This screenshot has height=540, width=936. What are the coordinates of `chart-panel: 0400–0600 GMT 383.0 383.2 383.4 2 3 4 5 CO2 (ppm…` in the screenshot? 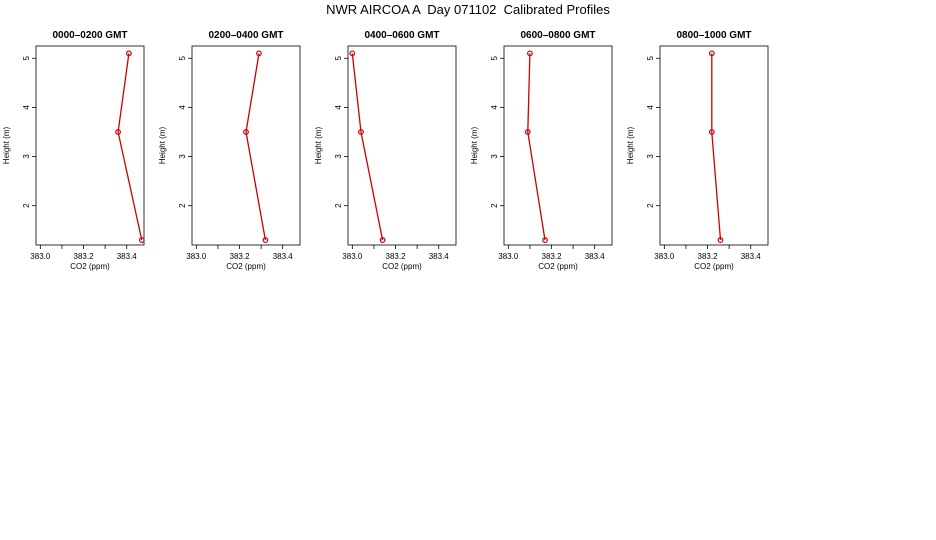 It's located at (385, 150).